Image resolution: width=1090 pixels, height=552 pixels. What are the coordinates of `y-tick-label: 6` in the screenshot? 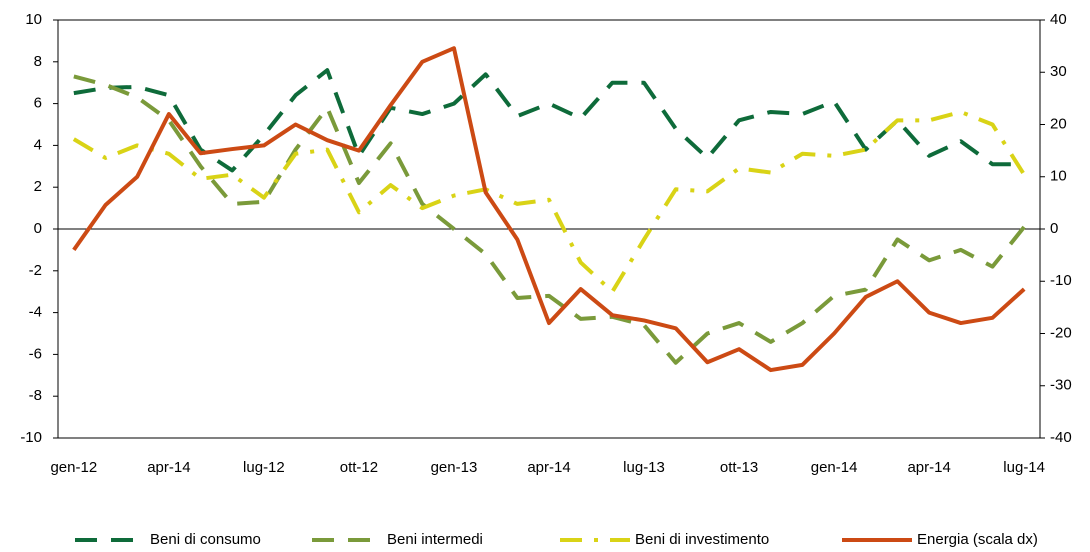 It's located at (38, 103).